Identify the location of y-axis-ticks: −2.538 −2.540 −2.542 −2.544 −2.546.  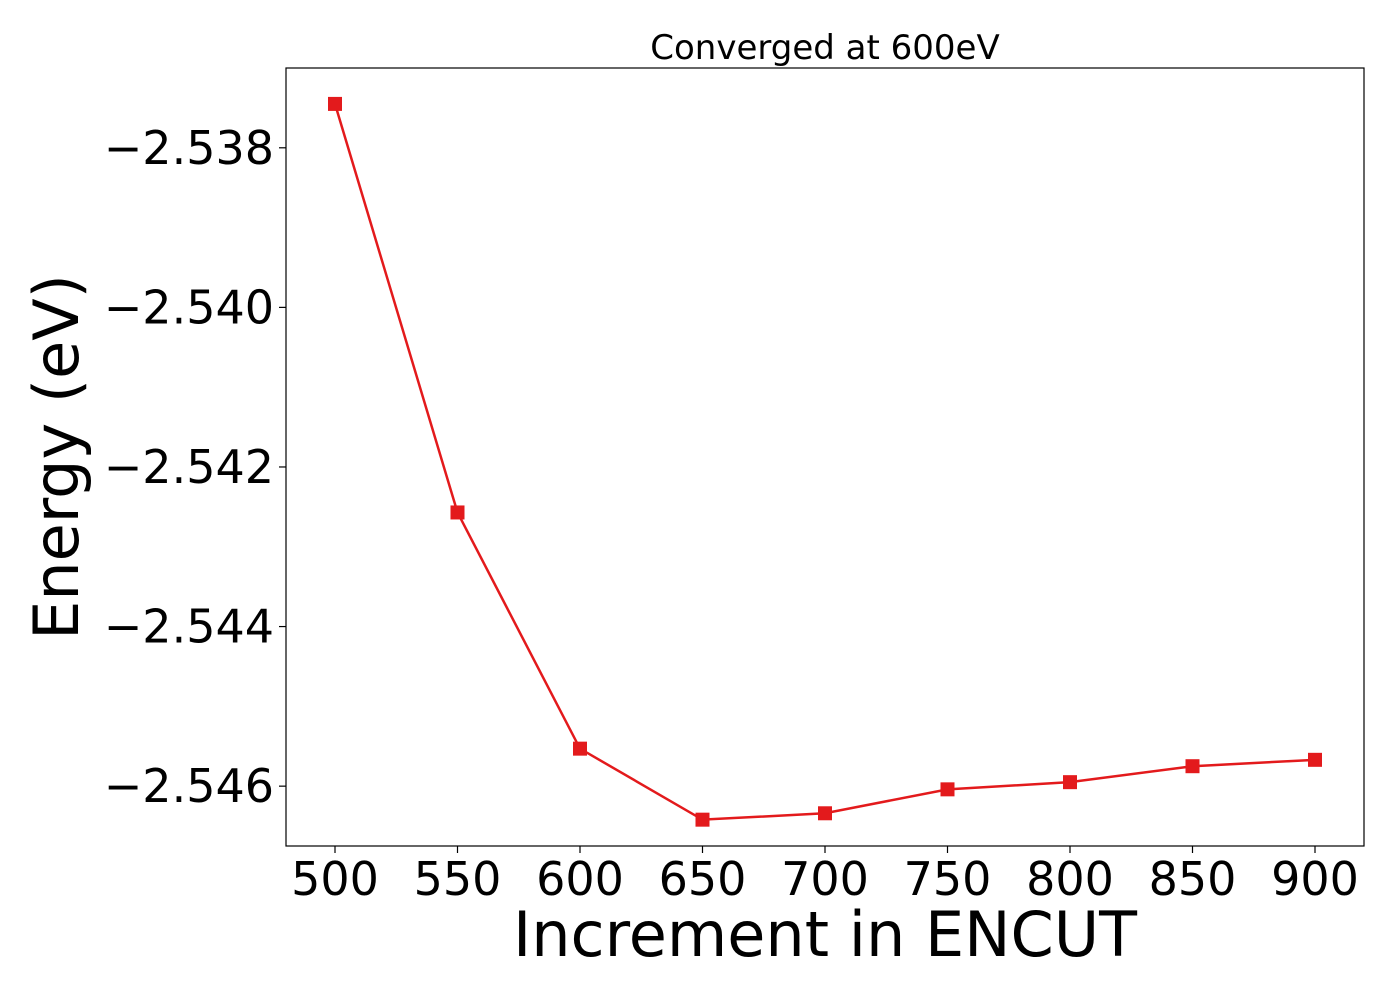
(195, 467).